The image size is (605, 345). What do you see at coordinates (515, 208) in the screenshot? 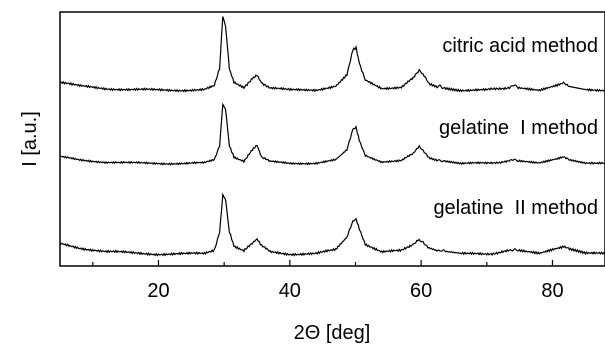
I see `series-label-3: gelatine II method` at bounding box center [515, 208].